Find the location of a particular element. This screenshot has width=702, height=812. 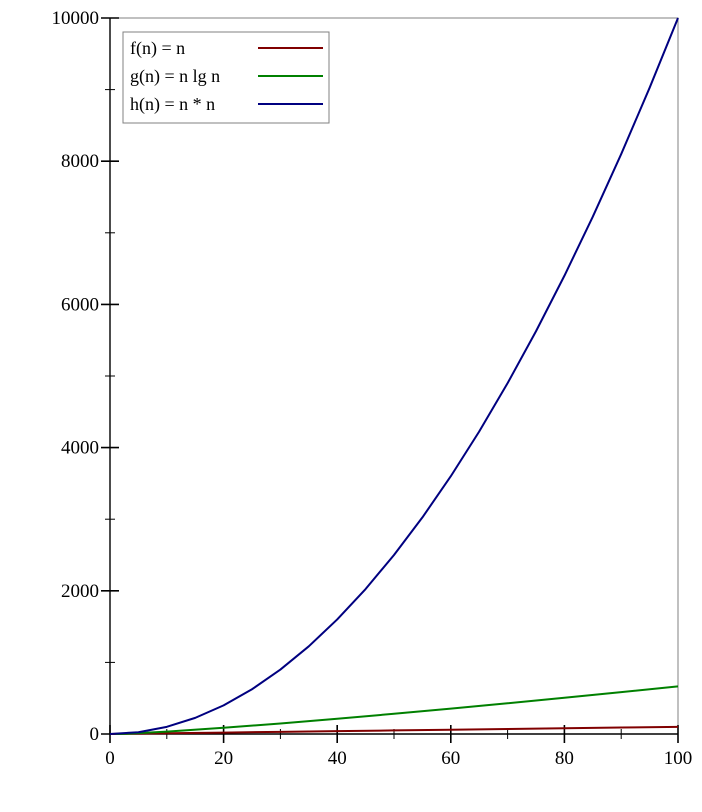

y-tick-label: 4000 is located at coordinates (80, 448).